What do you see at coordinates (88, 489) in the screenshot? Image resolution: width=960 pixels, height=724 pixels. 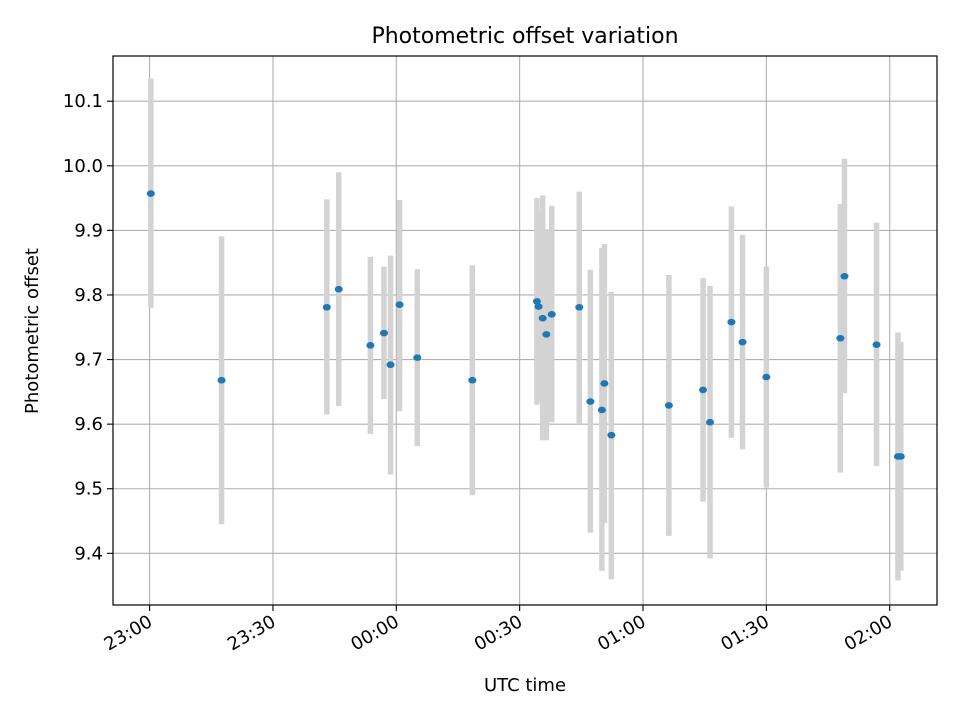 I see `y-tick-label: 9.5` at bounding box center [88, 489].